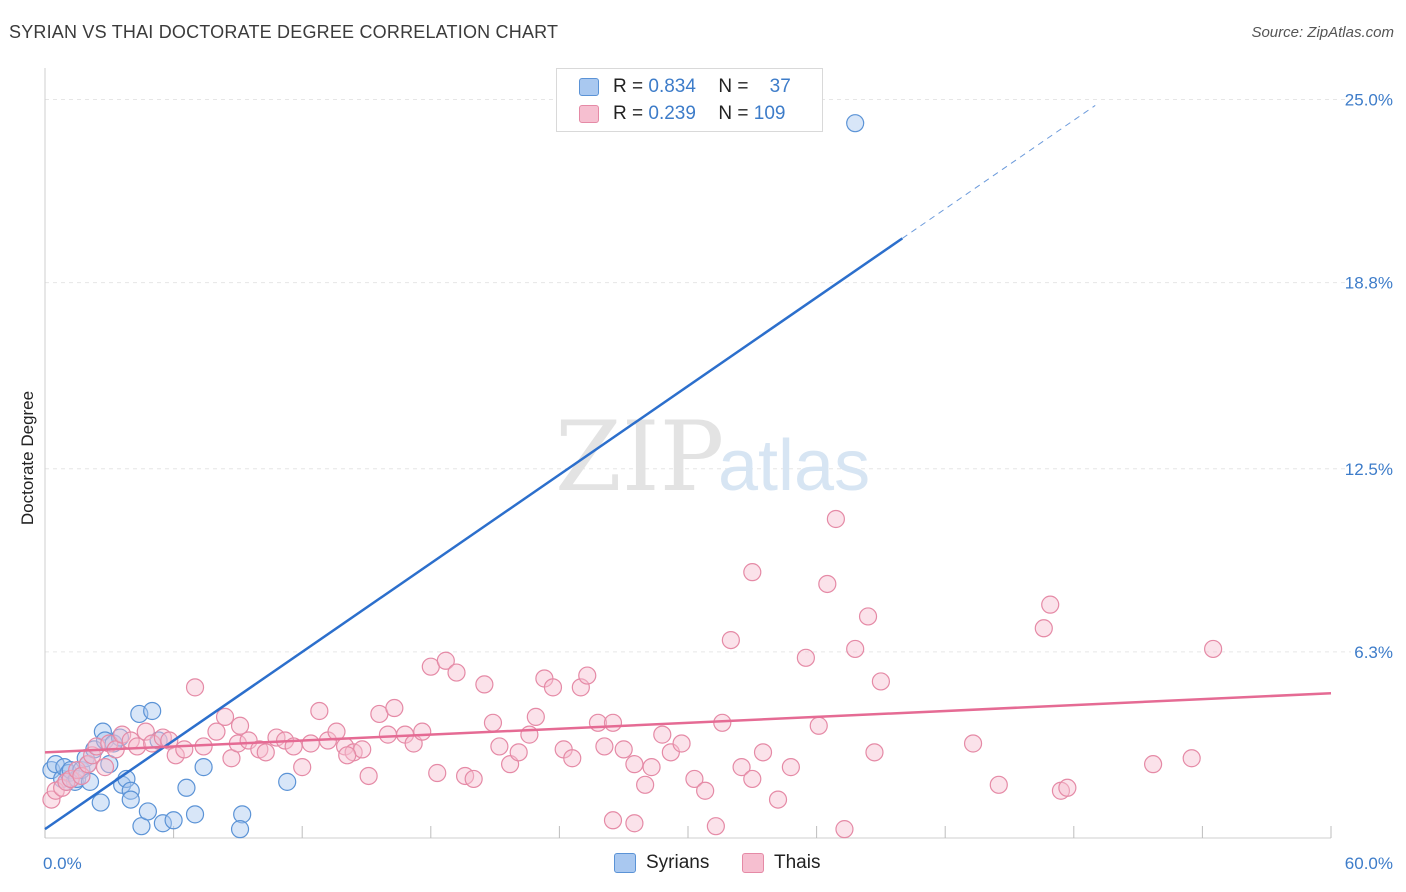 The image size is (1406, 892). What do you see at coordinates (794, 466) in the screenshot?
I see `watermark-atlas: atlas` at bounding box center [794, 466].